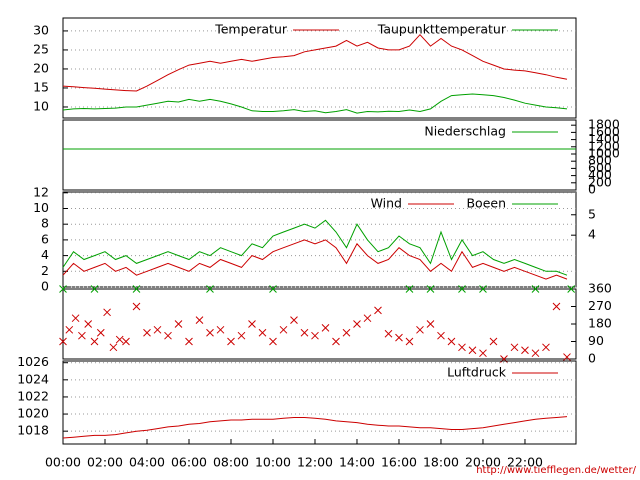  Describe the element at coordinates (41, 191) in the screenshot. I see `y-tick-label: 12` at that location.